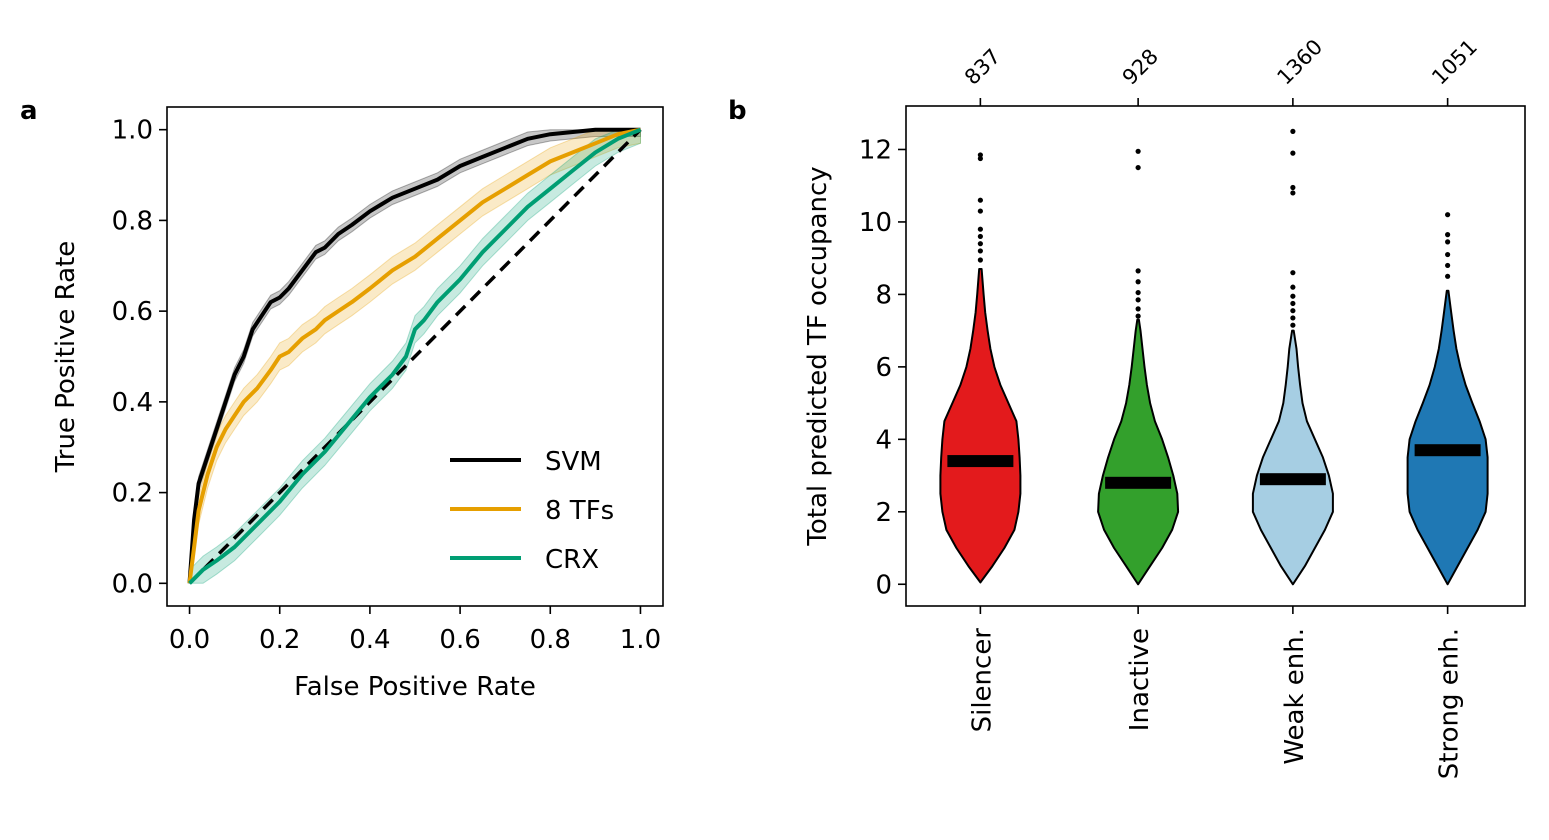 The height and width of the screenshot is (840, 1549). What do you see at coordinates (883, 513) in the screenshot?
I see `y-tick-label: 2` at bounding box center [883, 513].